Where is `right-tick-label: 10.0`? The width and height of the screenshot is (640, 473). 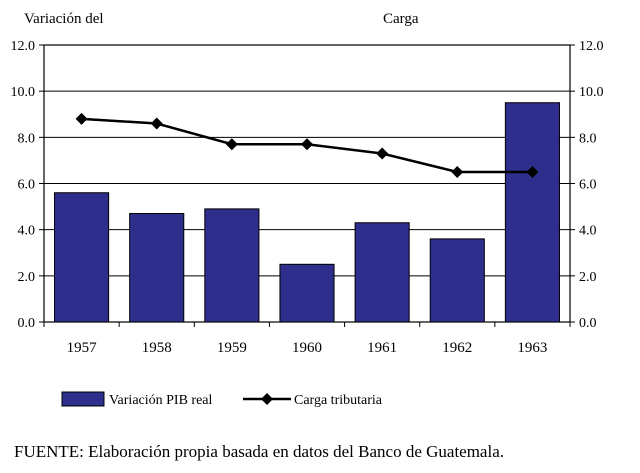
right-tick-label: 10.0 is located at coordinates (591, 92).